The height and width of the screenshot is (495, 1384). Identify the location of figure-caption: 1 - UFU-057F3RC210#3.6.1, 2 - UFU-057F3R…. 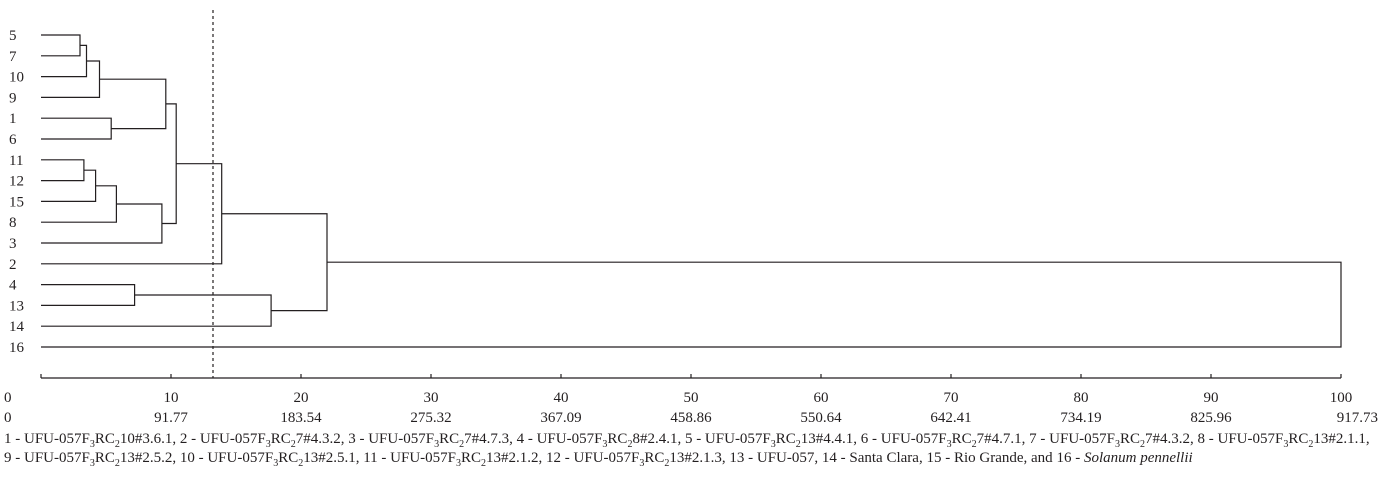
(687, 450).